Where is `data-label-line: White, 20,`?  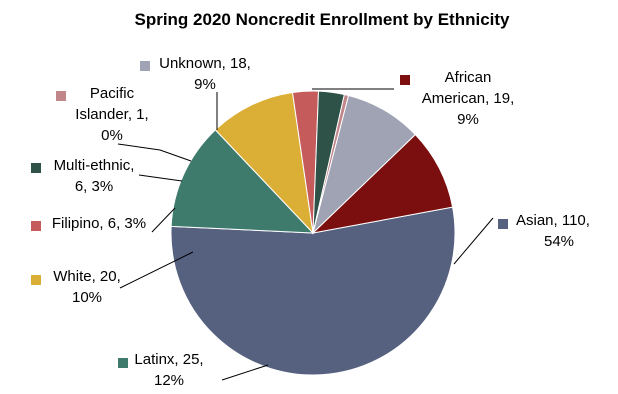
data-label-line: White, 20, is located at coordinates (87, 276).